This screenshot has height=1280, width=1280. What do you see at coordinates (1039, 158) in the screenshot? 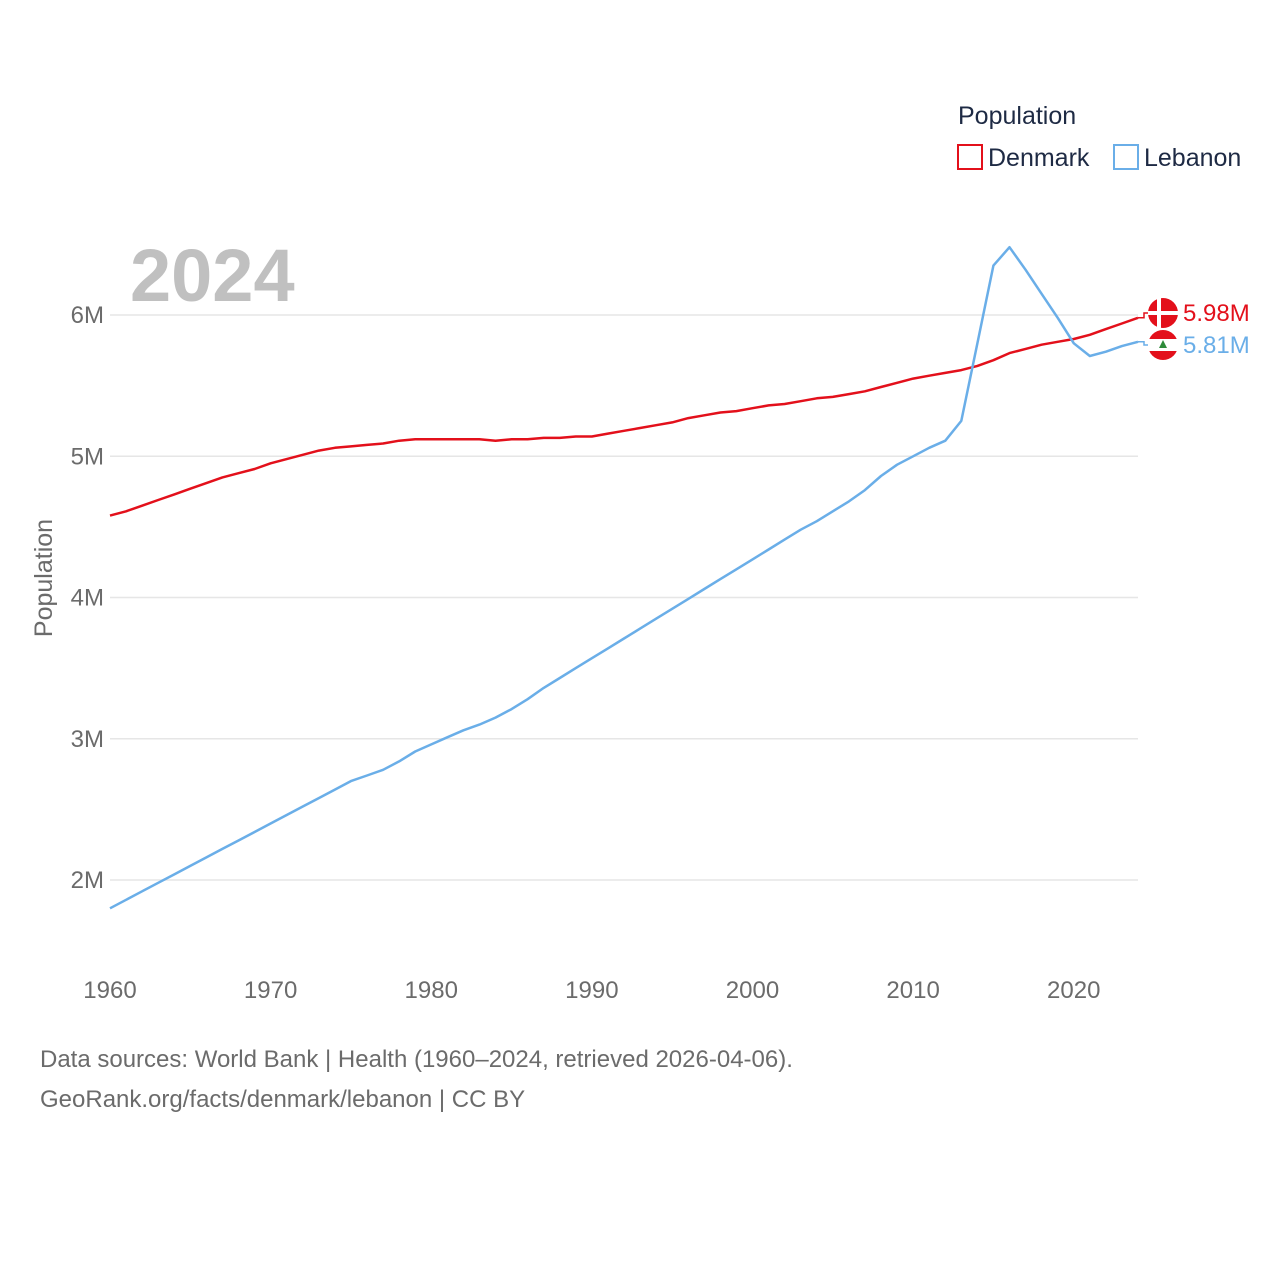
I see `legend-label-denmark: Denmark` at bounding box center [1039, 158].